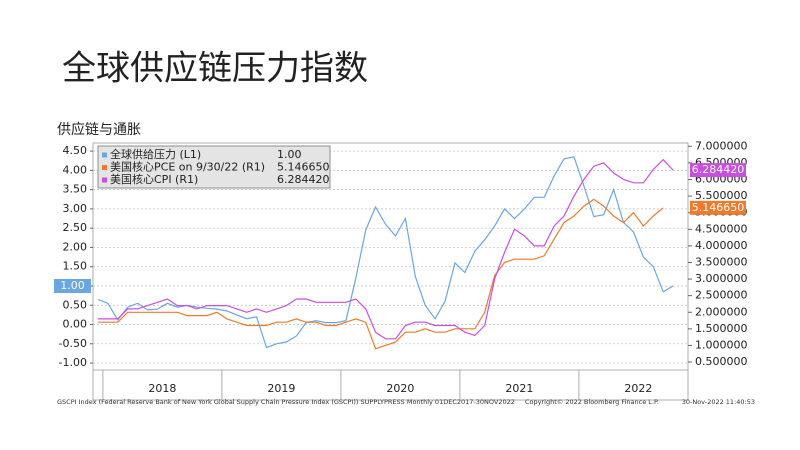 The image size is (800, 450). What do you see at coordinates (721, 145) in the screenshot?
I see `y2-tick-label: 7.000000` at bounding box center [721, 145].